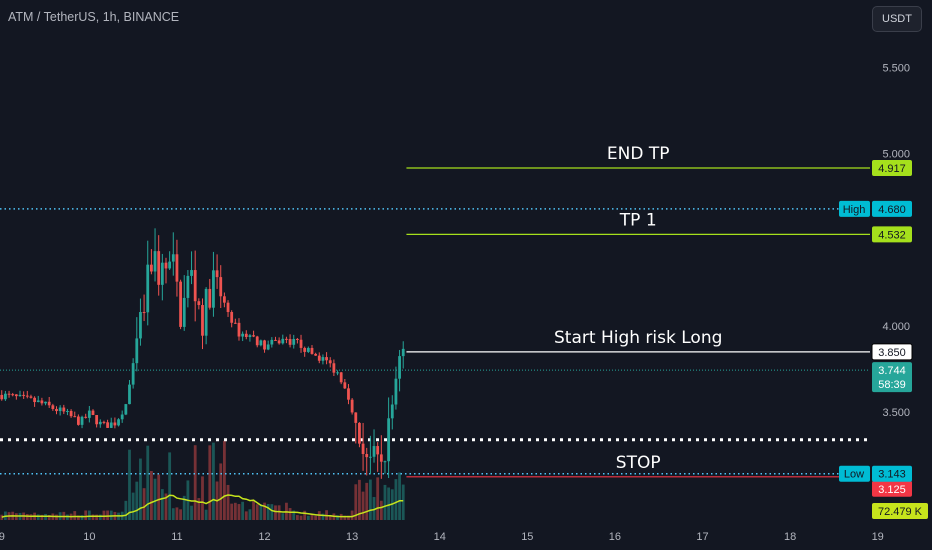  What do you see at coordinates (896, 413) in the screenshot?
I see `price-tick-label: 3.500` at bounding box center [896, 413].